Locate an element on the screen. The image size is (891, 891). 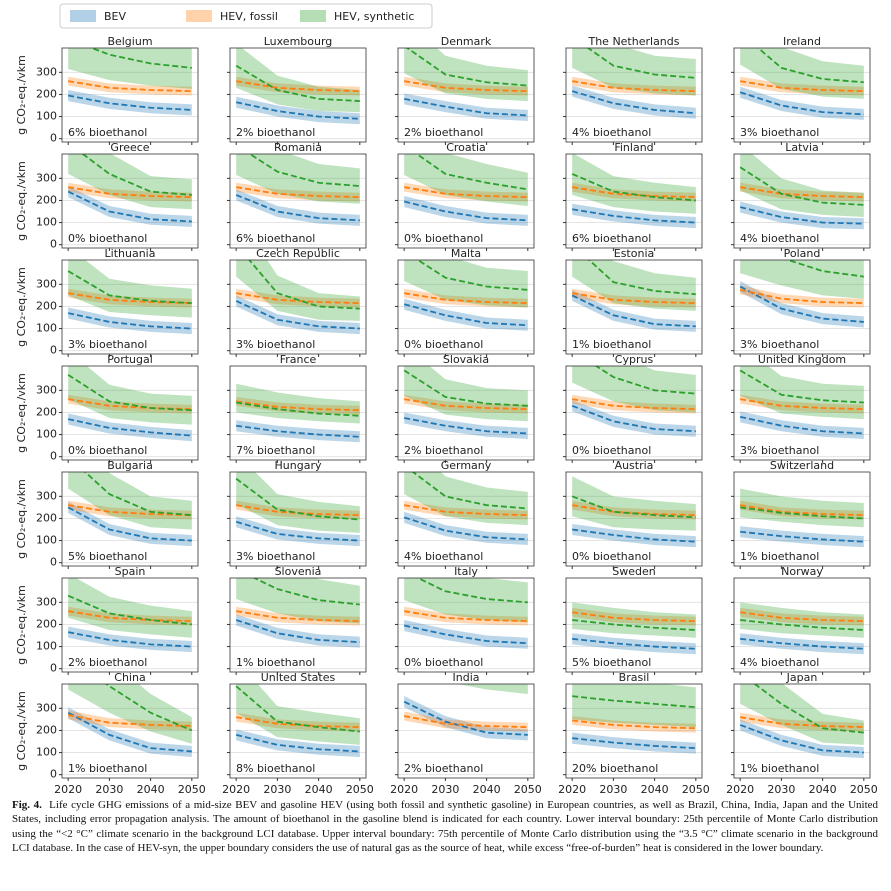
panel-title: Greece is located at coordinates (129, 147).